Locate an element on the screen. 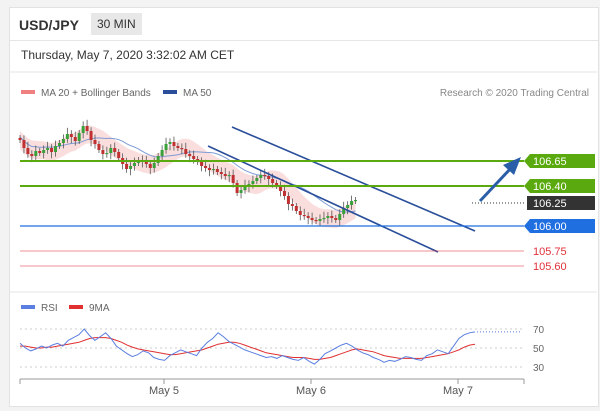 This screenshot has width=600, height=411. forecast-arrow-shaft is located at coordinates (496, 183).